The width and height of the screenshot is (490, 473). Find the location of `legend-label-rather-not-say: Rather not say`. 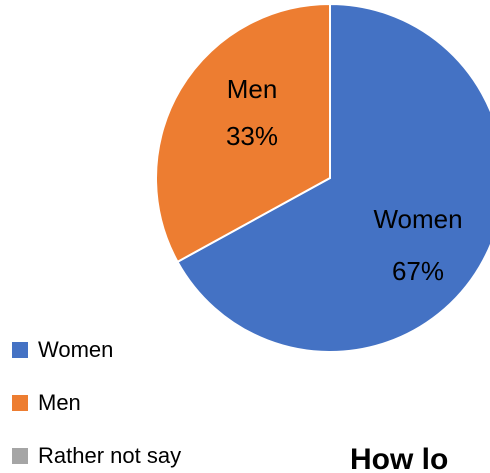

legend-label-rather-not-say: Rather not say is located at coordinates (110, 455).